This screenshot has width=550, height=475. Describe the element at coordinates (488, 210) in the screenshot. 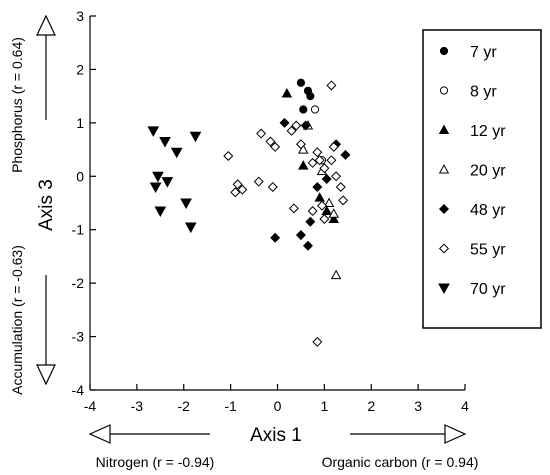

I see `legend-label: 48 yr` at that location.